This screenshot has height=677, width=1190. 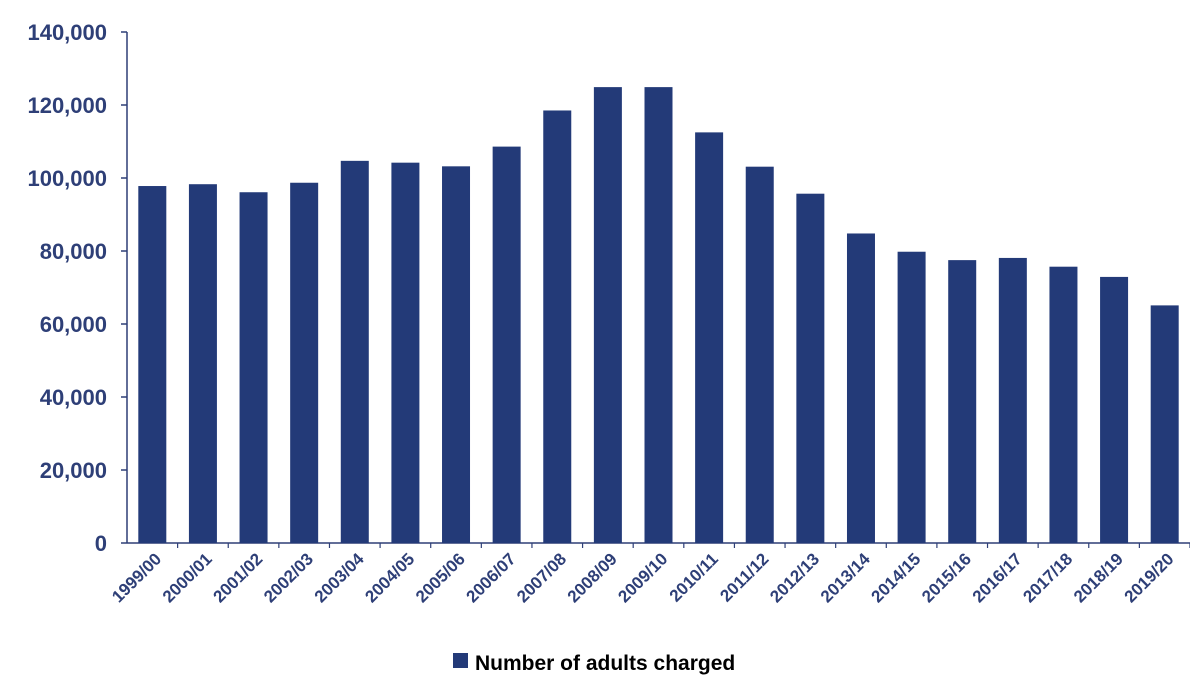 I want to click on x-tick-label: 2016/17, so click(x=997, y=577).